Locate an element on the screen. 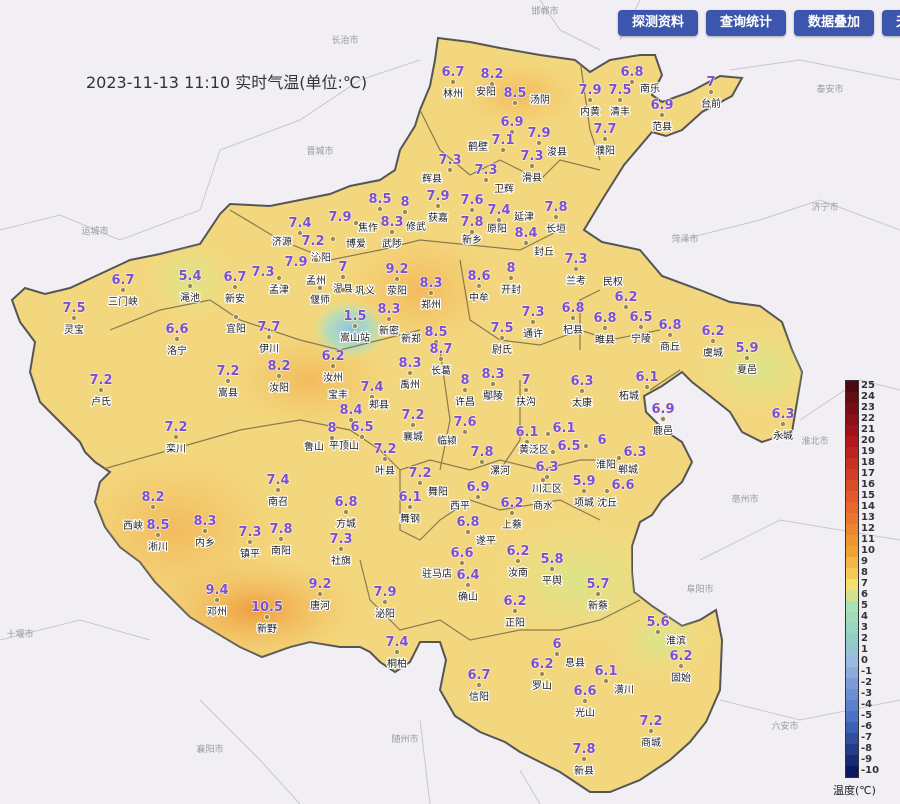 Image resolution: width=900 pixels, height=804 pixels. station: 7.9 获嘉 is located at coordinates (438, 206).